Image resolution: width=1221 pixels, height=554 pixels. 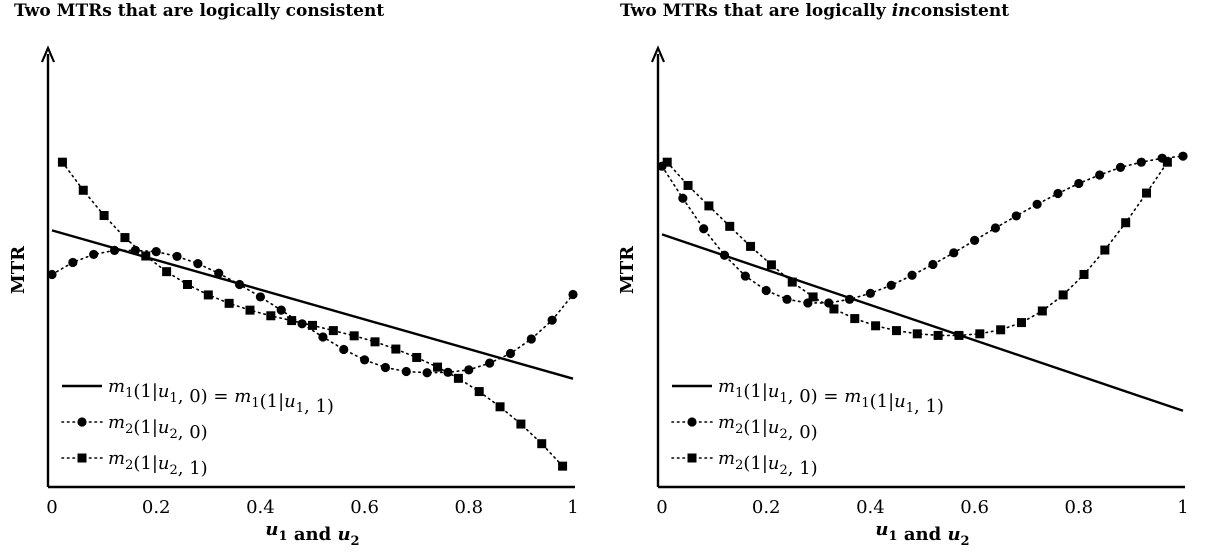 I want to click on legend-label: m2(1|u2, 1), so click(x=158, y=463).